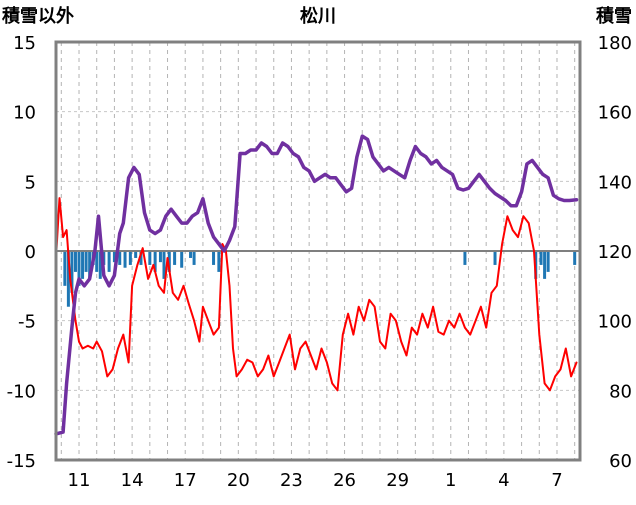  Describe the element at coordinates (21, 391) in the screenshot. I see `left-tick-label: -10` at that location.